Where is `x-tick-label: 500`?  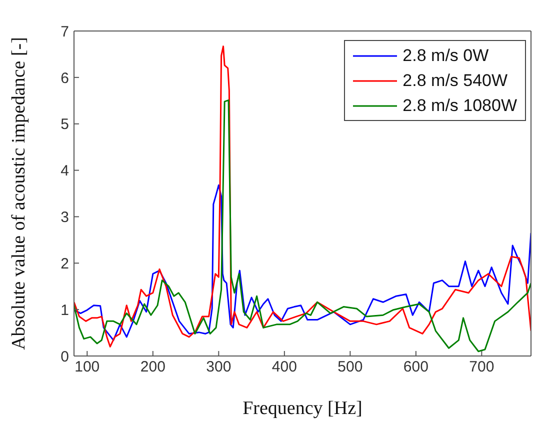
x-tick-label: 500 is located at coordinates (350, 367).